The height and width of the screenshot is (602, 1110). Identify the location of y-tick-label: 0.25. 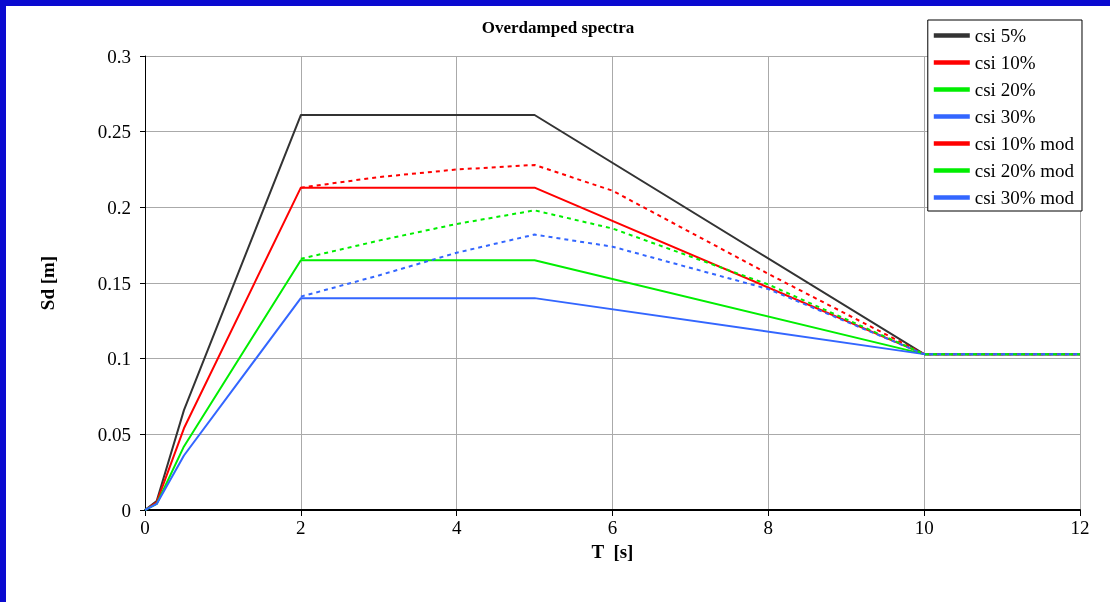
(114, 132).